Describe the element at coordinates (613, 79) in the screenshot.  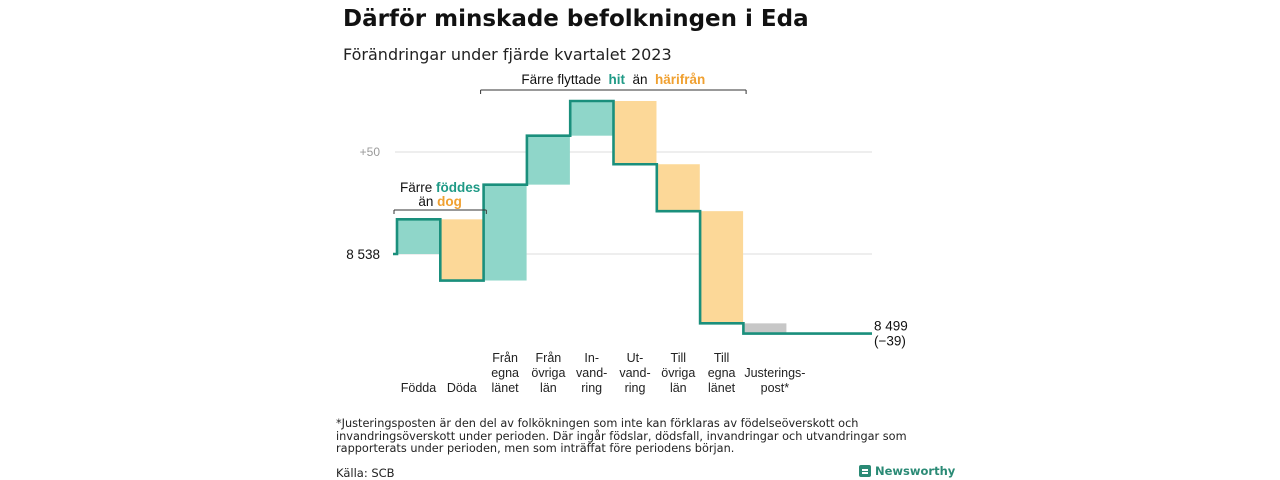
I see `annotation-migration: Färre flyttade hit än härifrån` at that location.